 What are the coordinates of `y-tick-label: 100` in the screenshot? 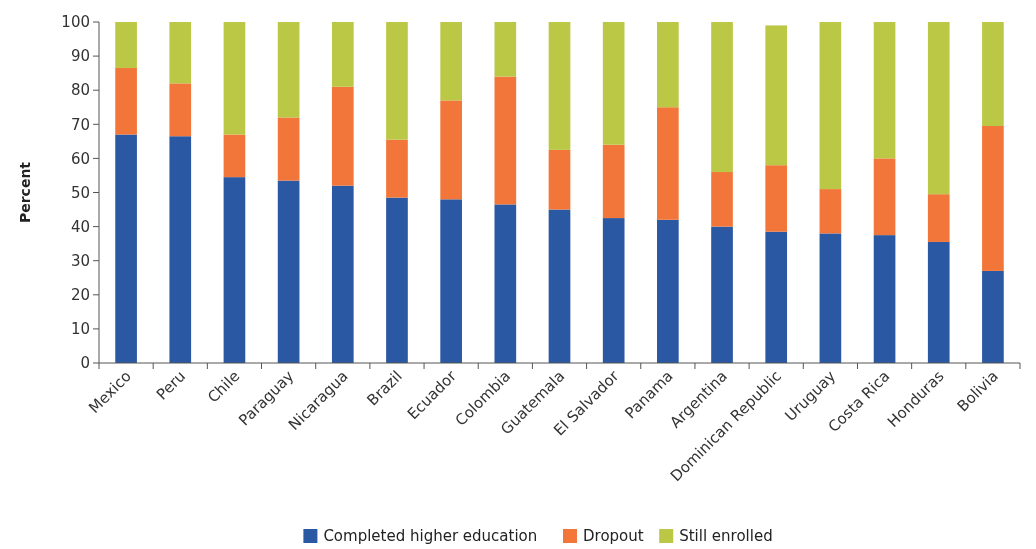 It's located at (75, 22).